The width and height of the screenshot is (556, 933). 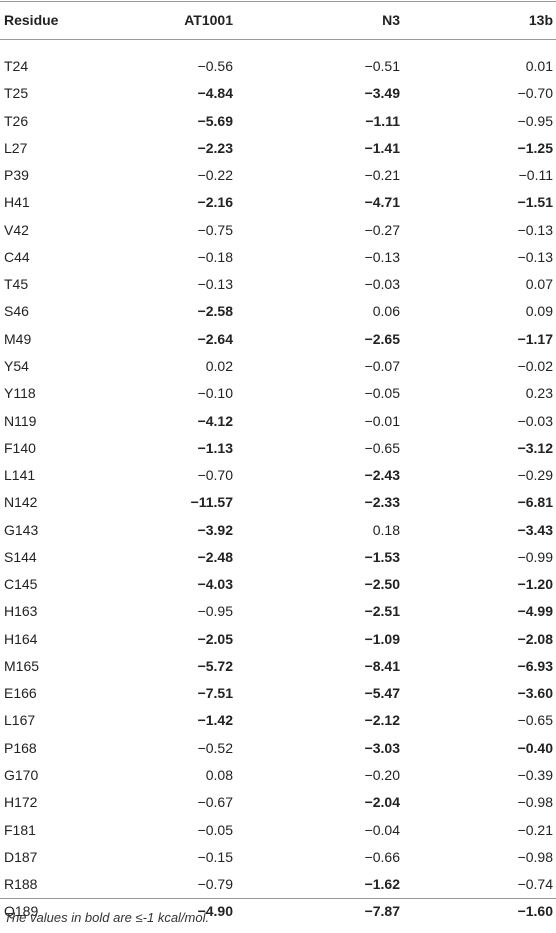 I want to click on residue-cell: H172, so click(x=21, y=802).